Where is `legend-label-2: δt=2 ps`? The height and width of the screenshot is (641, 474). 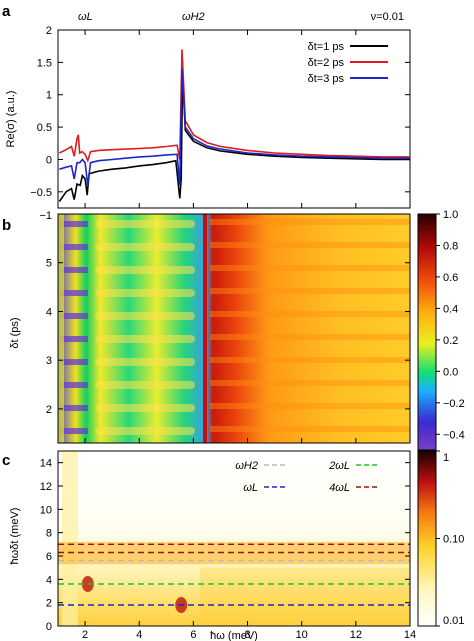
legend-label-2: δt=2 ps is located at coordinates (326, 63).